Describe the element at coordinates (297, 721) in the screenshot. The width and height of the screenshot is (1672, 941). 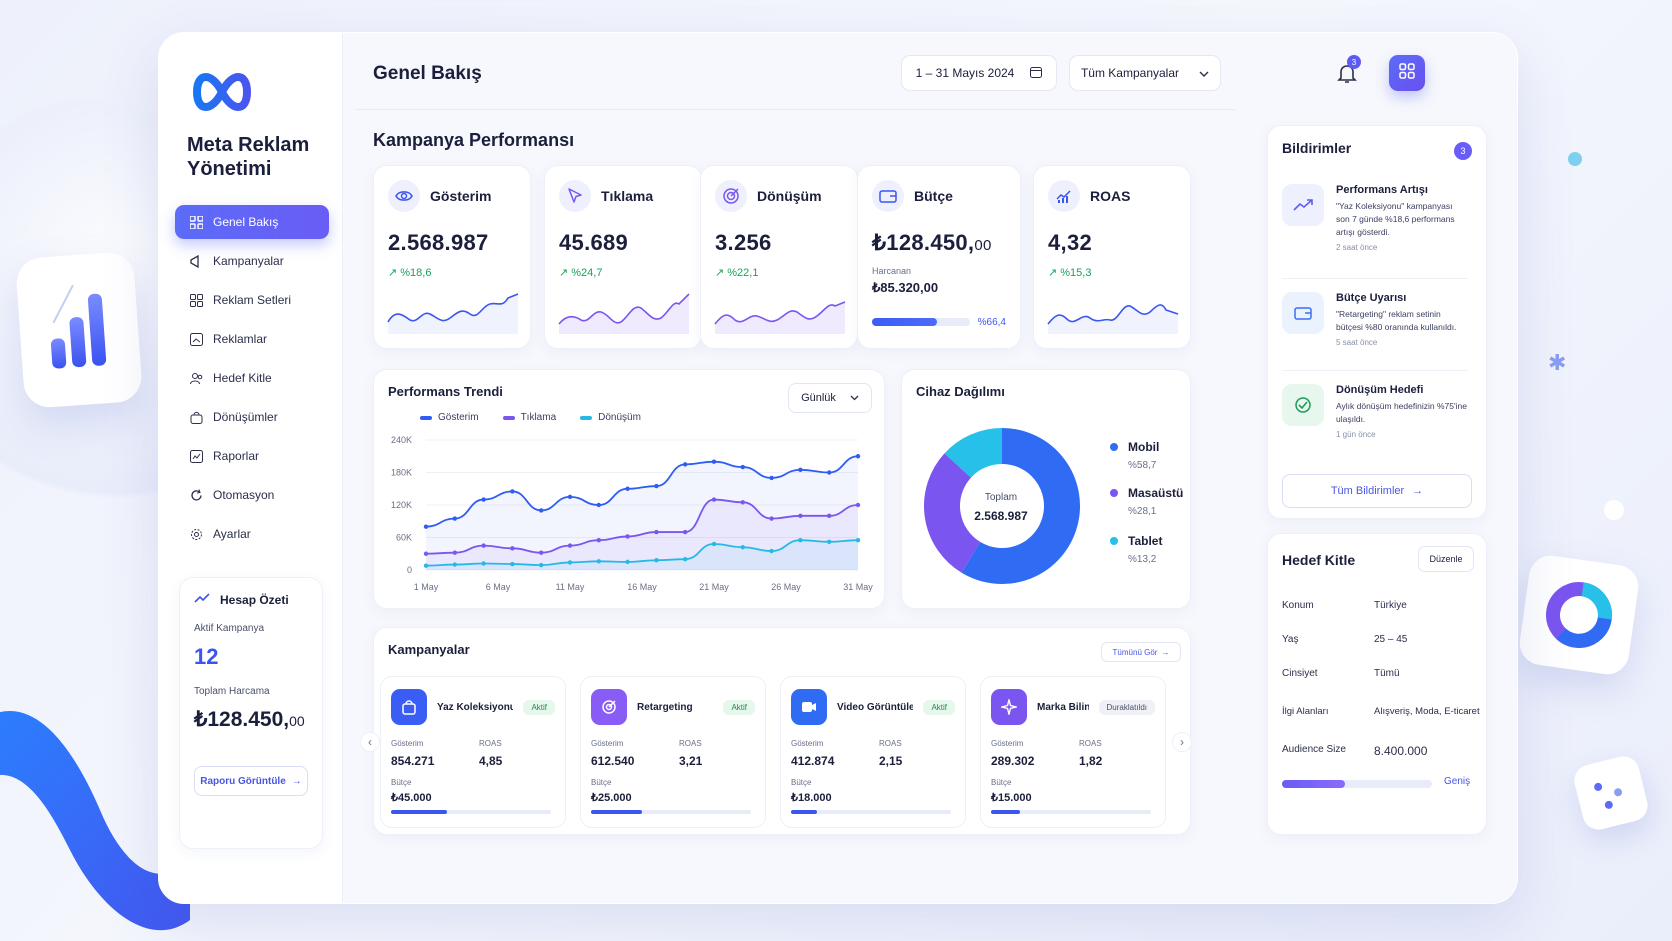
I see `total-spend-cents: 00` at that location.